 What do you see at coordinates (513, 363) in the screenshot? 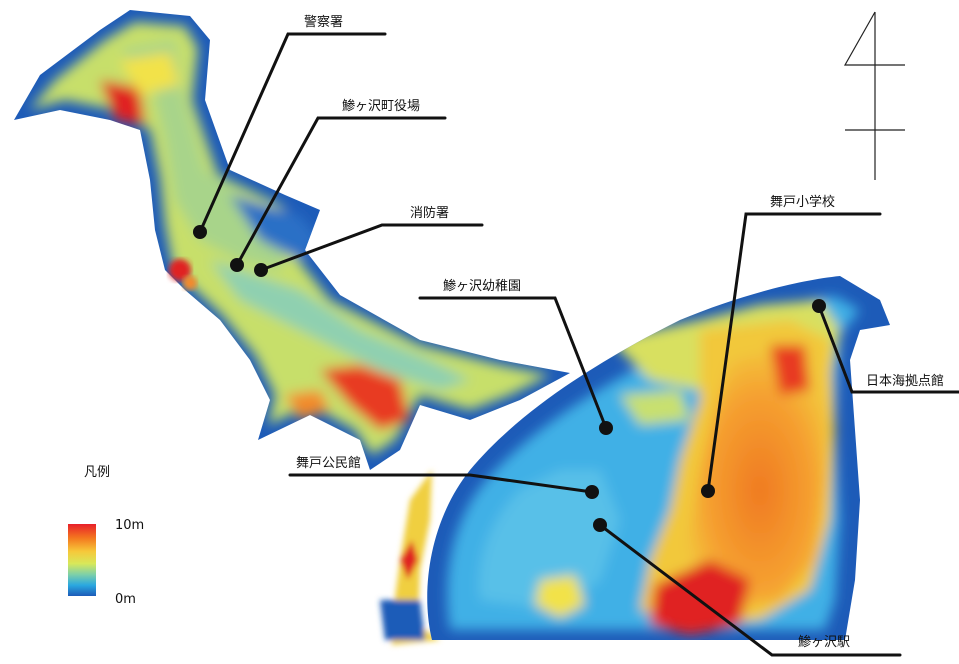
I see `leader-kindergarten` at bounding box center [513, 363].